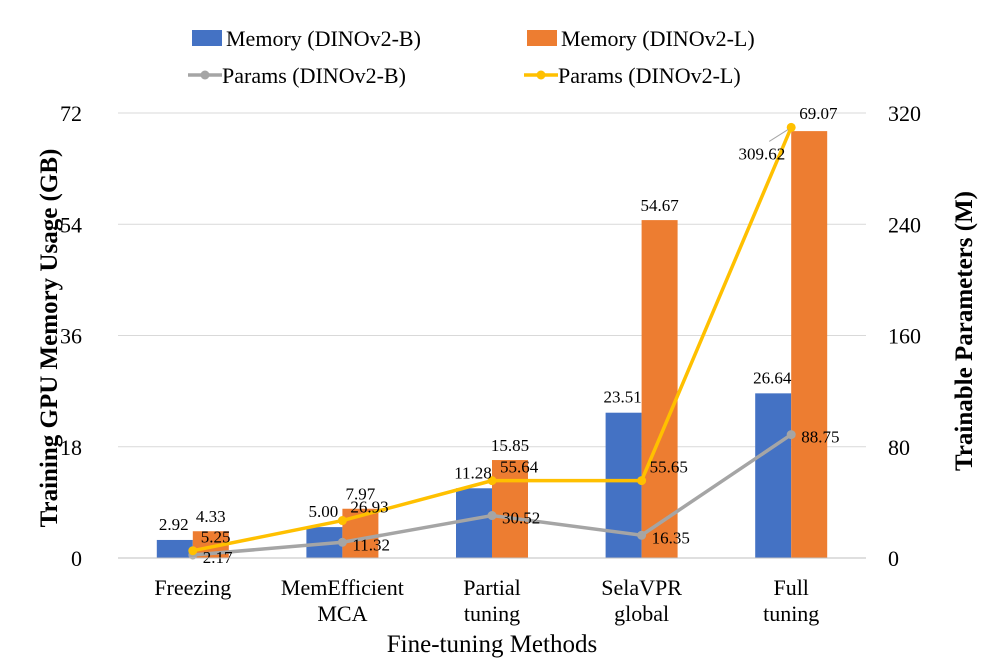 The height and width of the screenshot is (672, 996). What do you see at coordinates (342, 587) in the screenshot?
I see `x-tick-label: MemEfficient` at bounding box center [342, 587].